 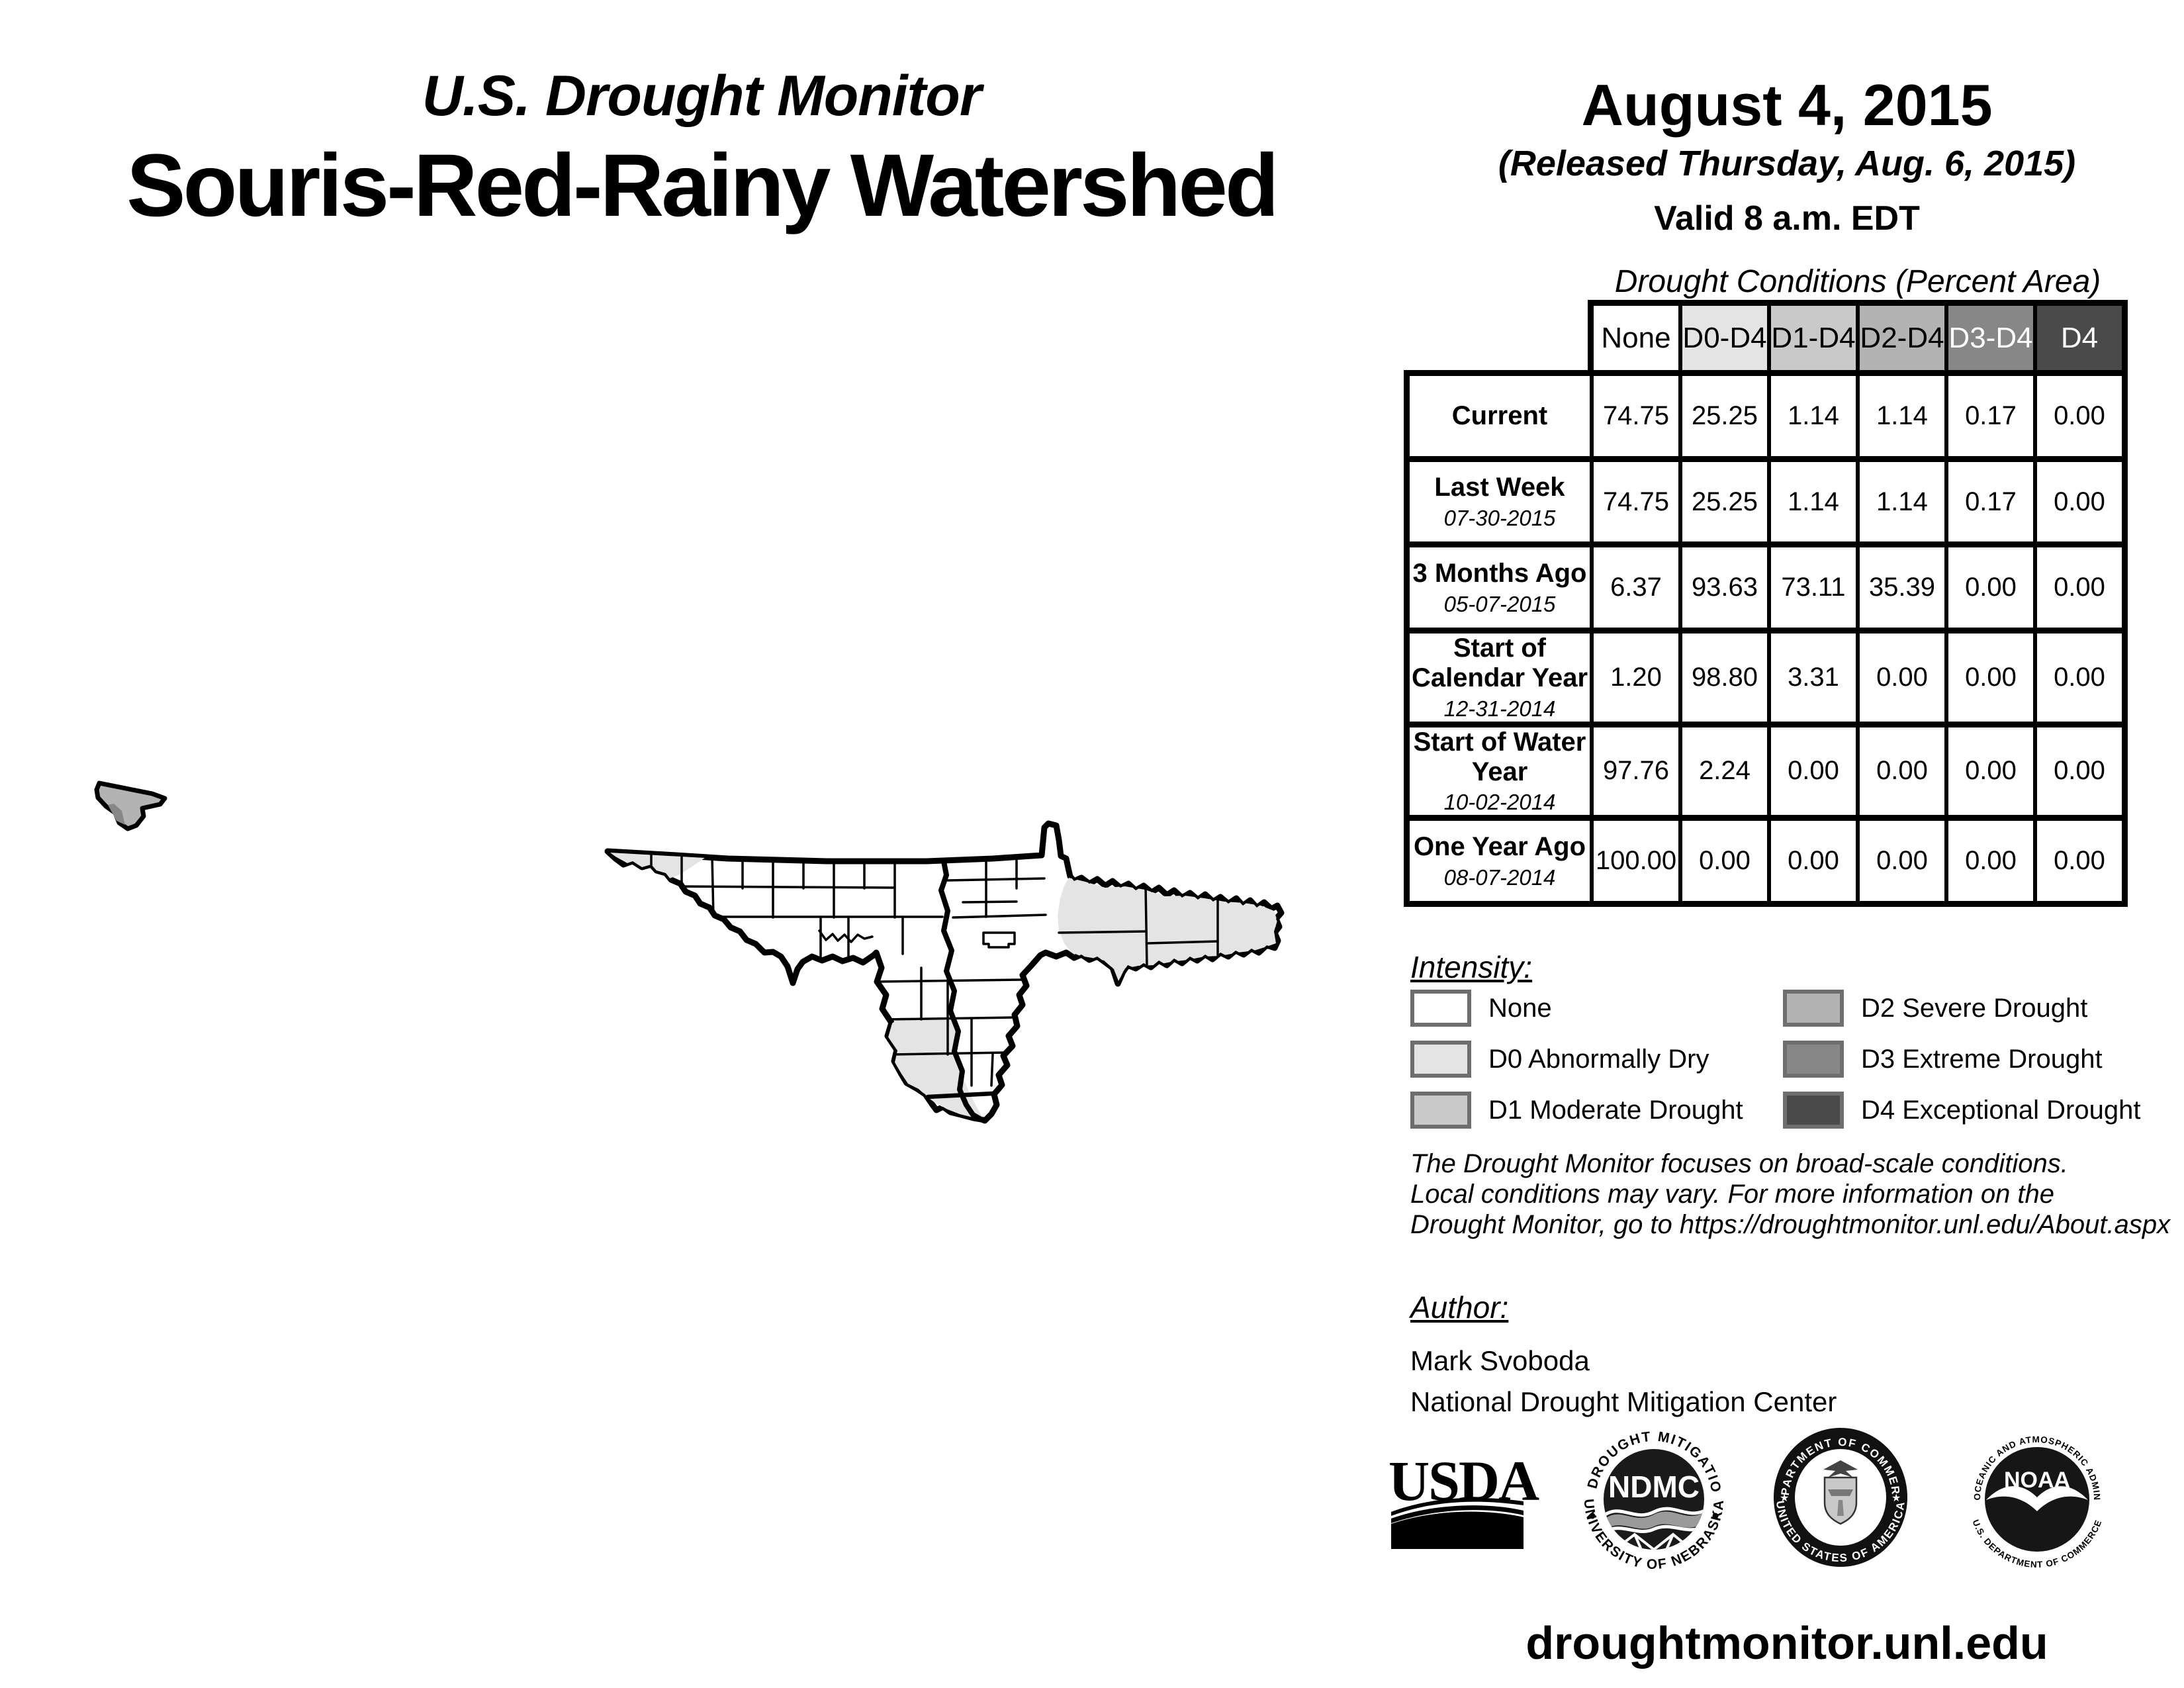 What do you see at coordinates (1787, 163) in the screenshot?
I see `release-date: (Released Thursday, Aug. 6, 2015)` at bounding box center [1787, 163].